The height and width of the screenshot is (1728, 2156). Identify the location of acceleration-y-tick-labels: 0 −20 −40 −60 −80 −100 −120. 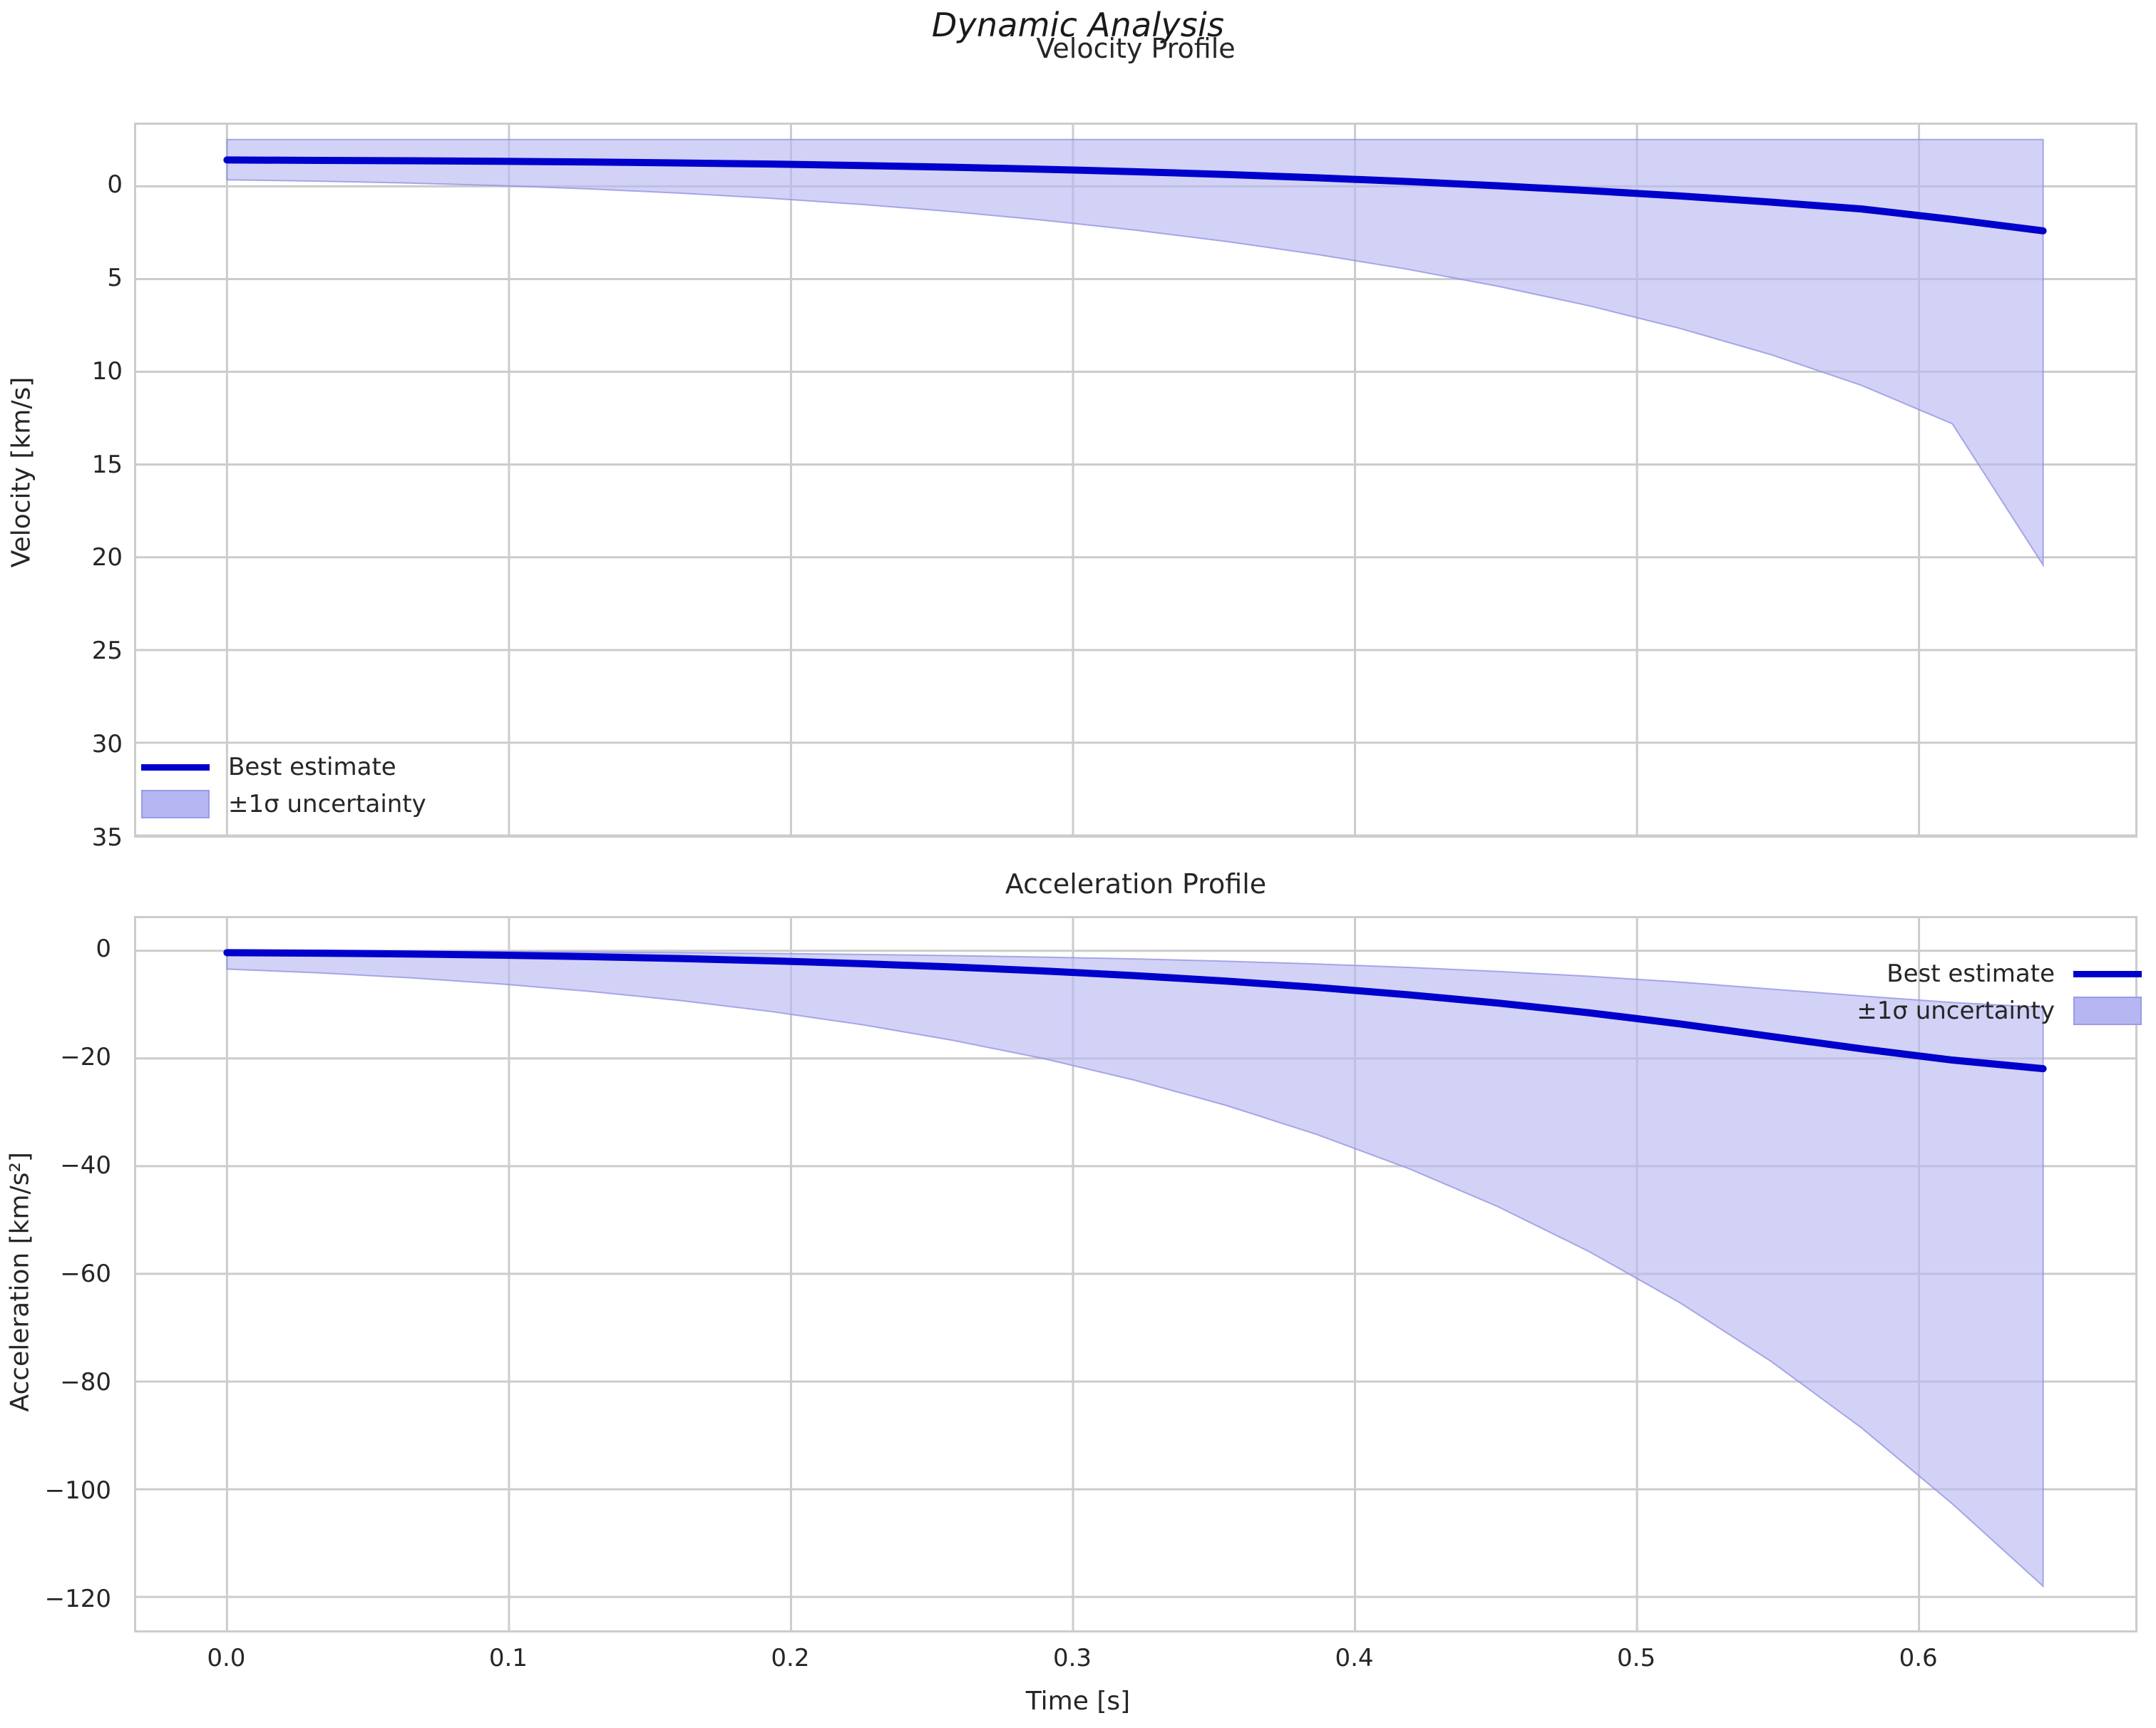
(57, 1274).